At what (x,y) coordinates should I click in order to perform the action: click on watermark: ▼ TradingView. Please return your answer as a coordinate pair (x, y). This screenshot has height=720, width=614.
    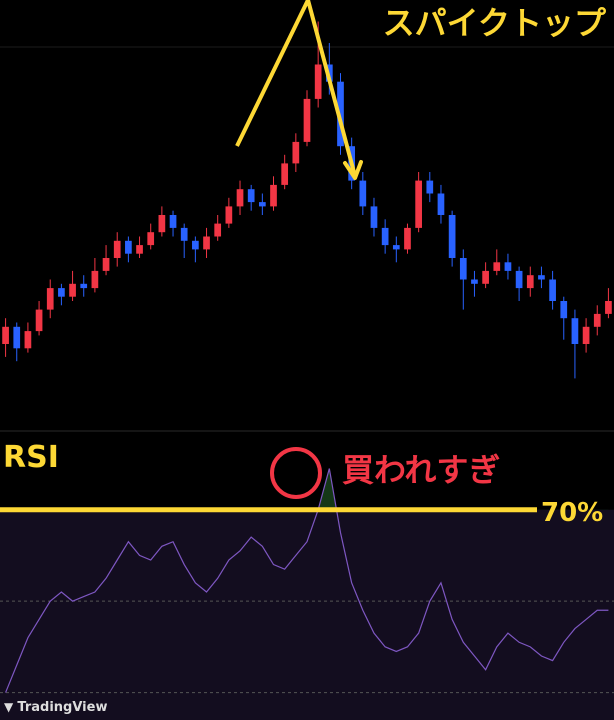
    Looking at the image, I should click on (55, 707).